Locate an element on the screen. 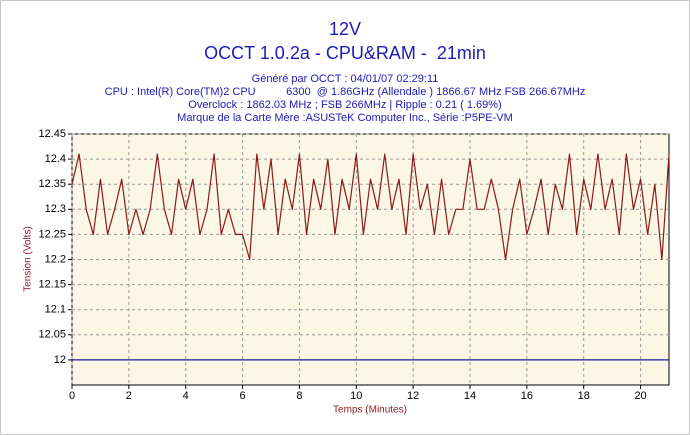 The width and height of the screenshot is (690, 435). x-tick-label: 0 is located at coordinates (72, 396).